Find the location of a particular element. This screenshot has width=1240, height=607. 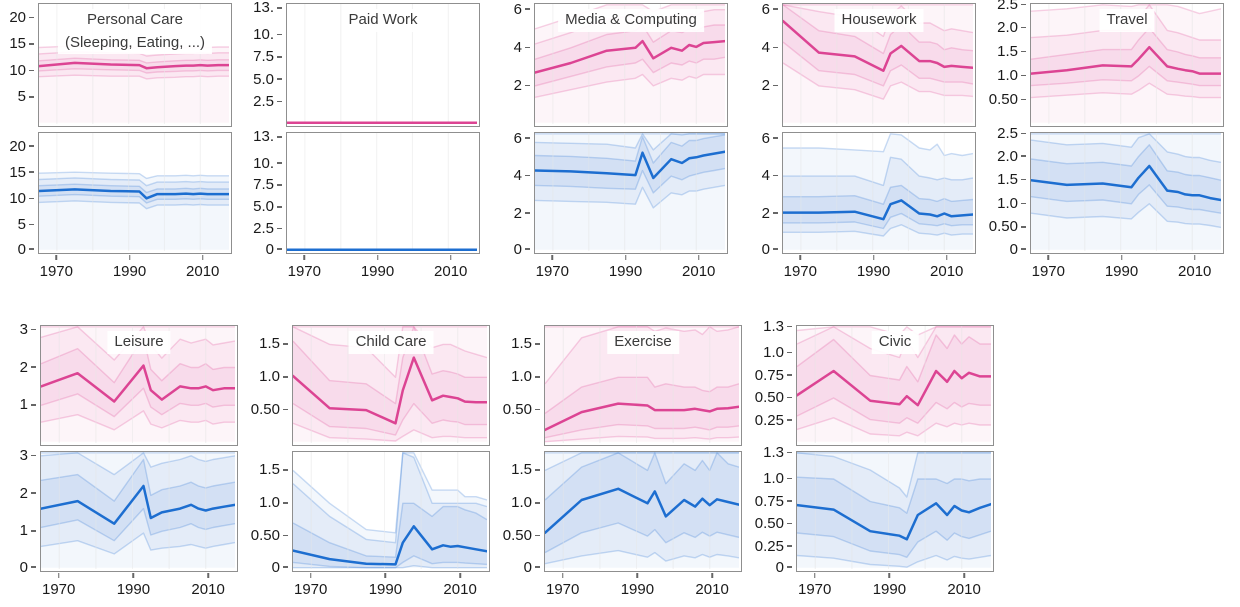

y-tick-20: 20 is located at coordinates (21, 146).